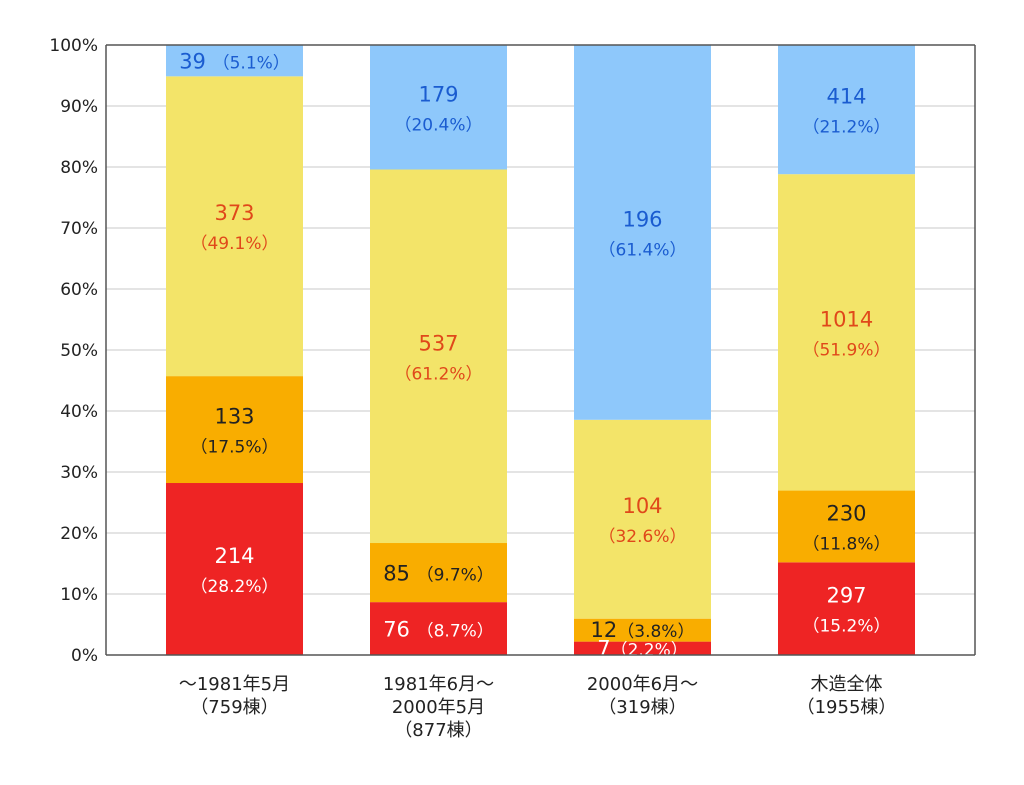 The height and width of the screenshot is (785, 1024). Describe the element at coordinates (846, 350) in the screenshot. I see `segment-percent: （51.9%）` at that location.